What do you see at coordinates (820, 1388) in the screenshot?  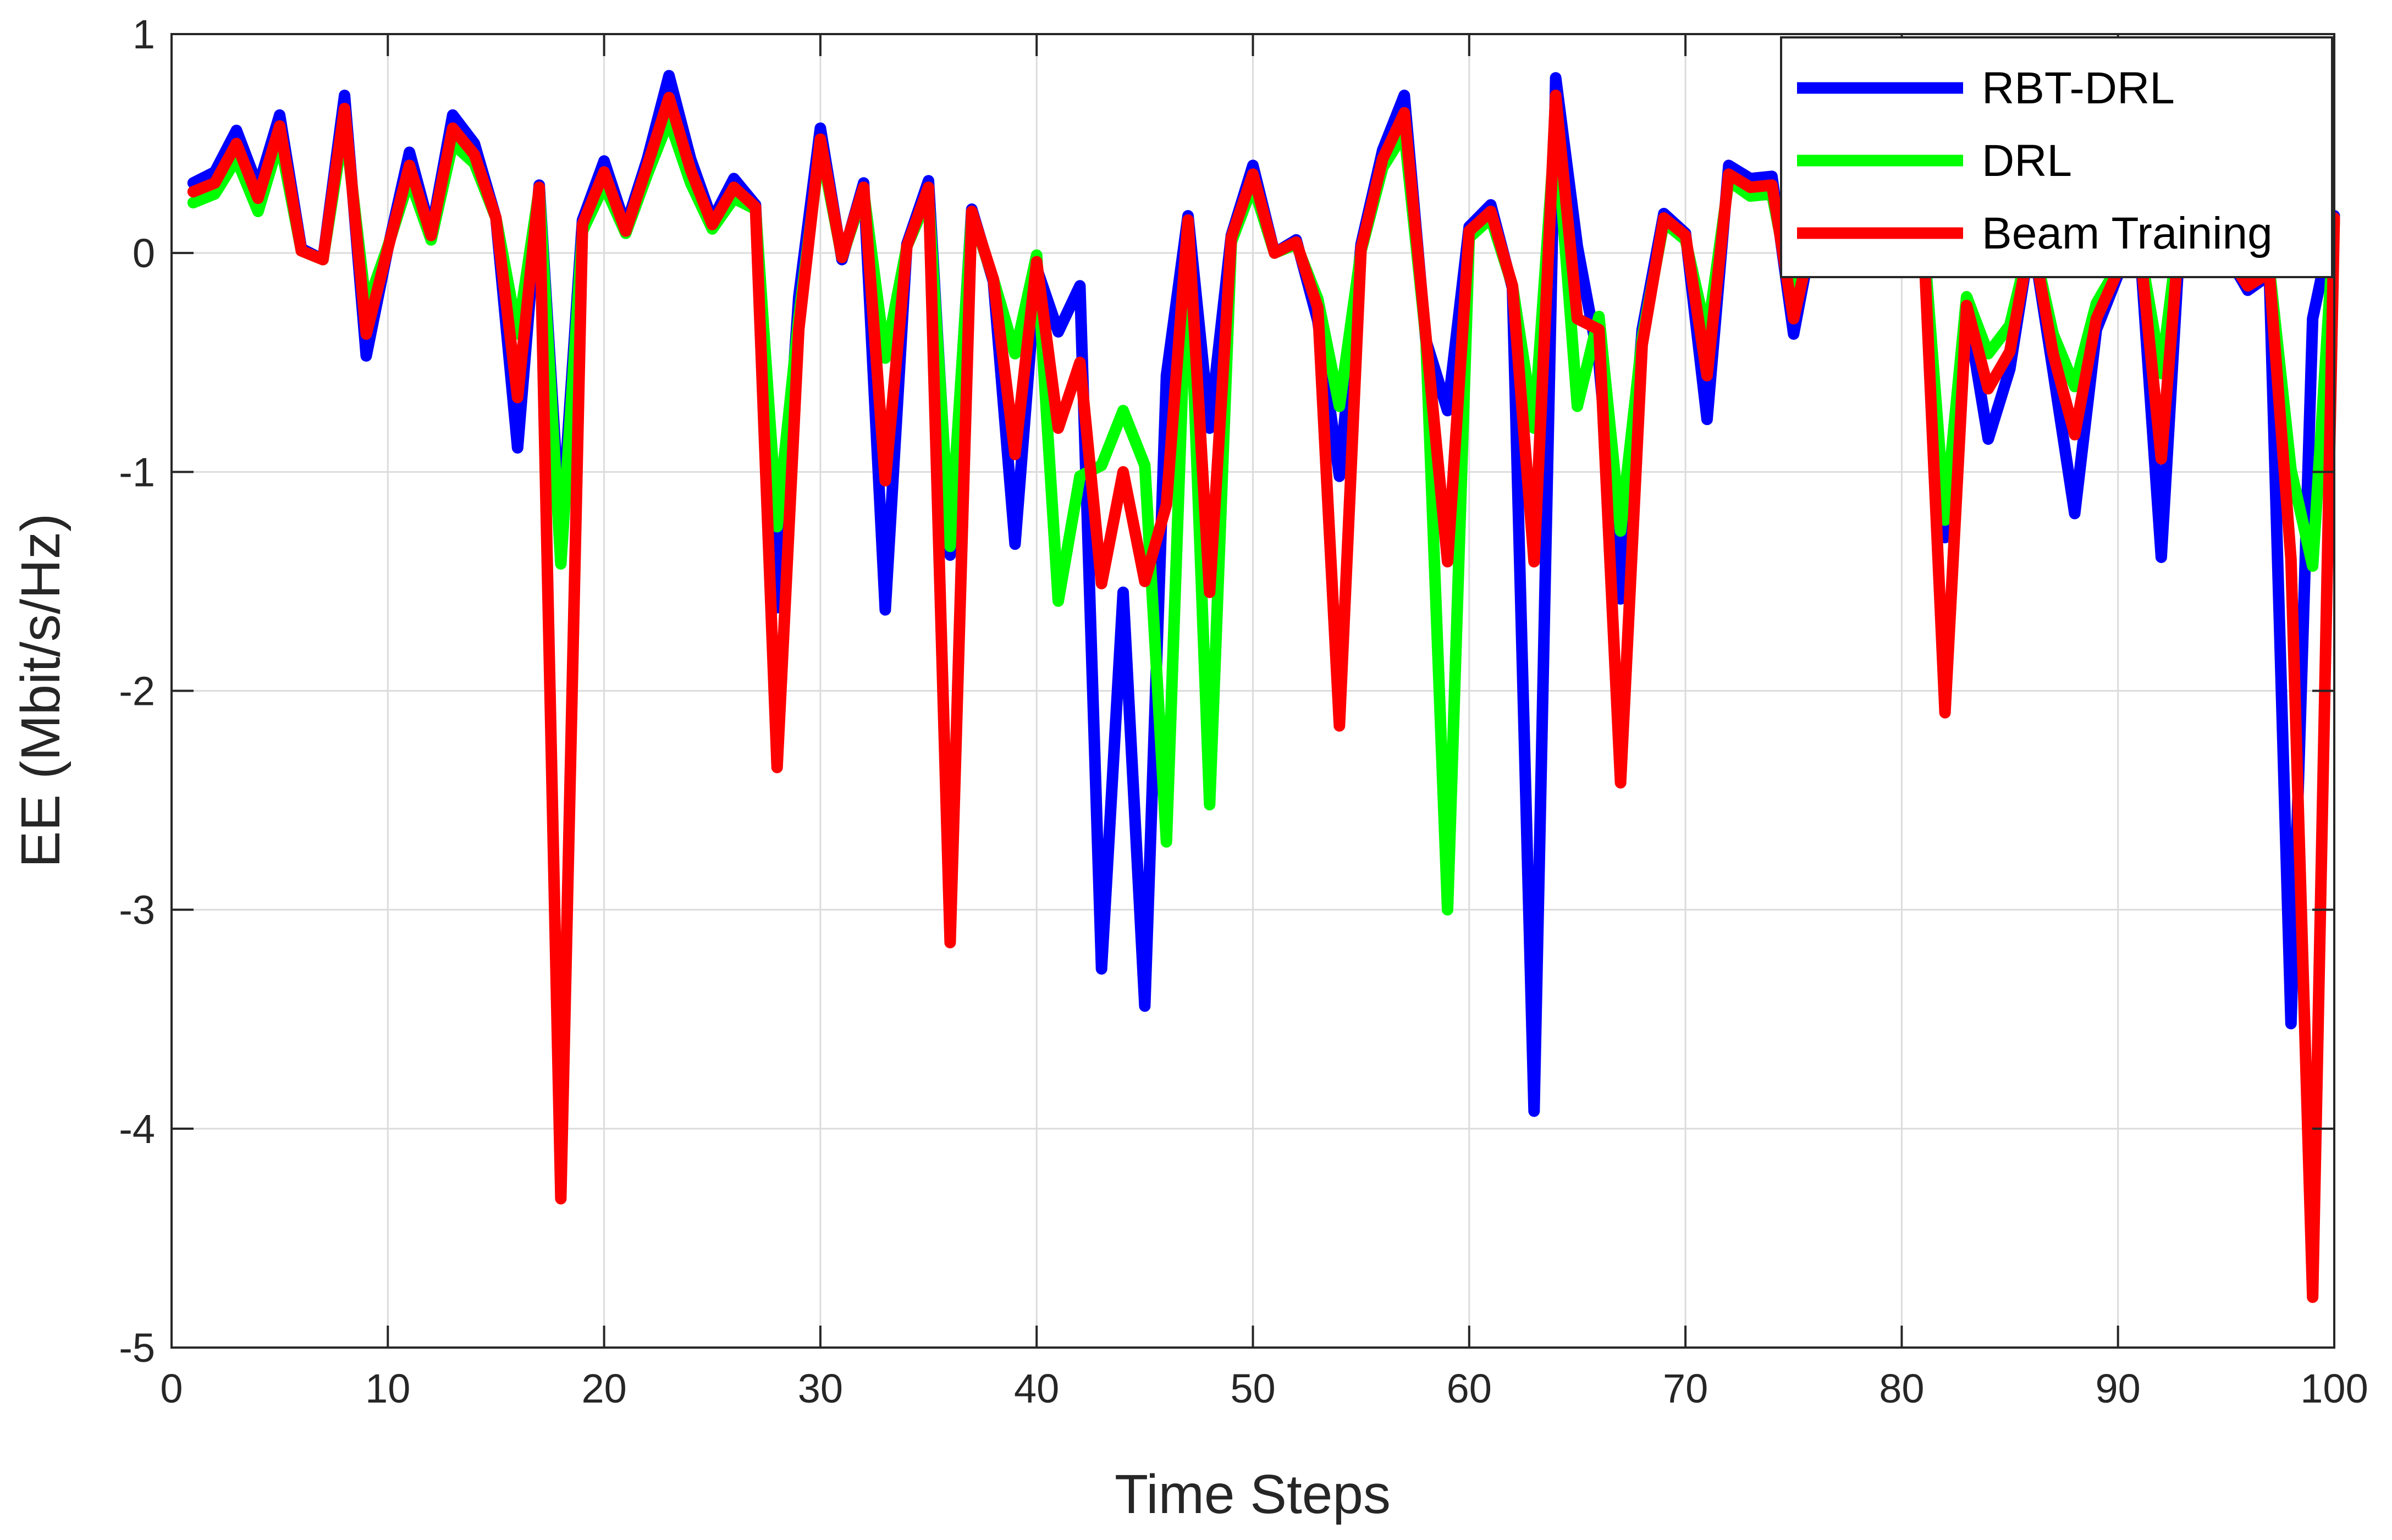 I see `x-tick-label: 30` at bounding box center [820, 1388].